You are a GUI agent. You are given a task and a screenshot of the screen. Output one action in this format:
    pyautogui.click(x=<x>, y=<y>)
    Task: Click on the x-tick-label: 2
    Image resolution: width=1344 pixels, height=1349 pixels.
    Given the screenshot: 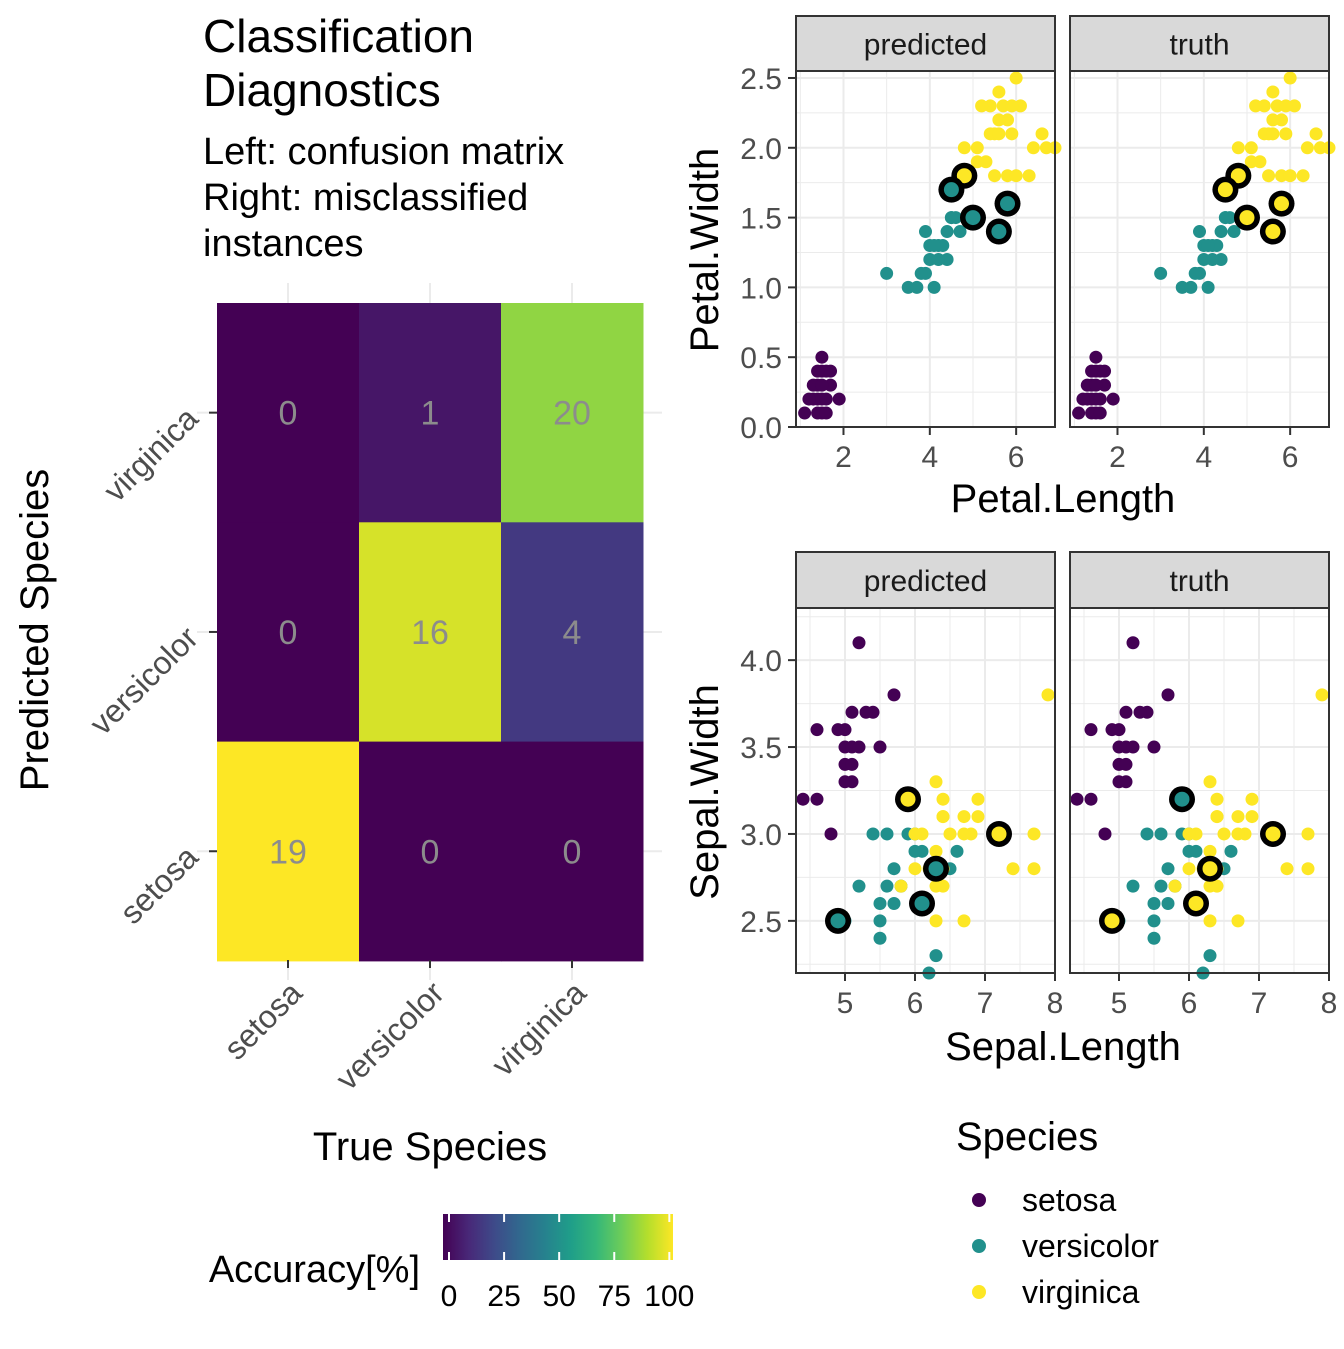 What is the action you would take?
    pyautogui.click(x=1117, y=457)
    